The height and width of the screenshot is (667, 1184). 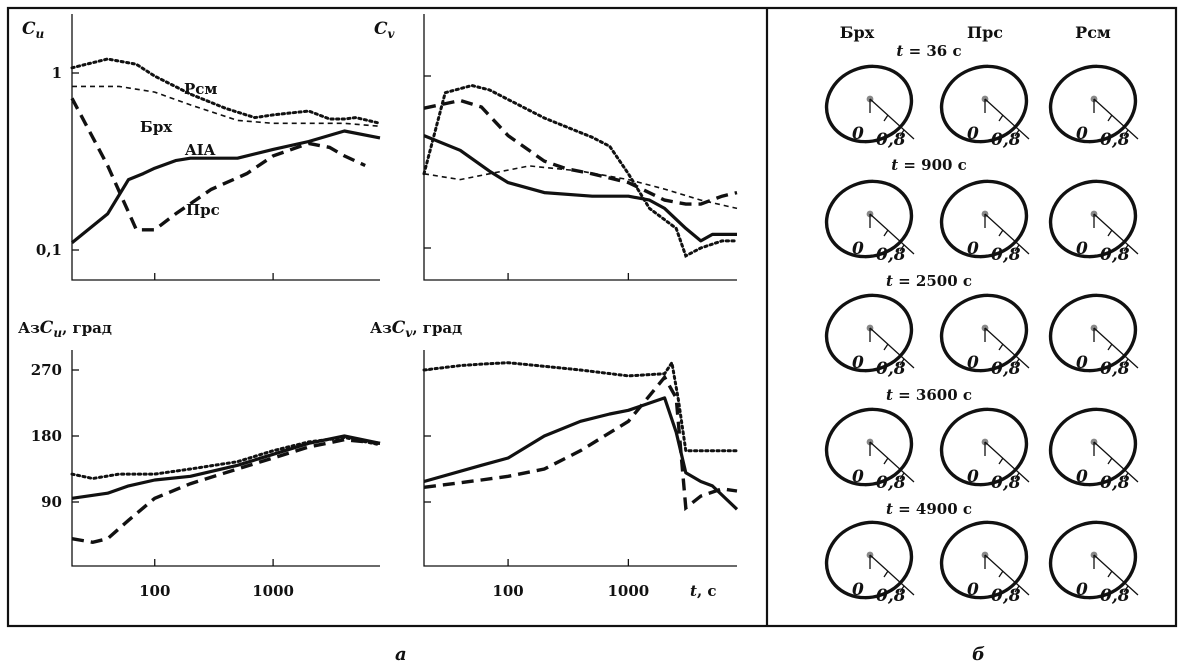 I want to click on column-header: Брх, so click(x=857, y=32).